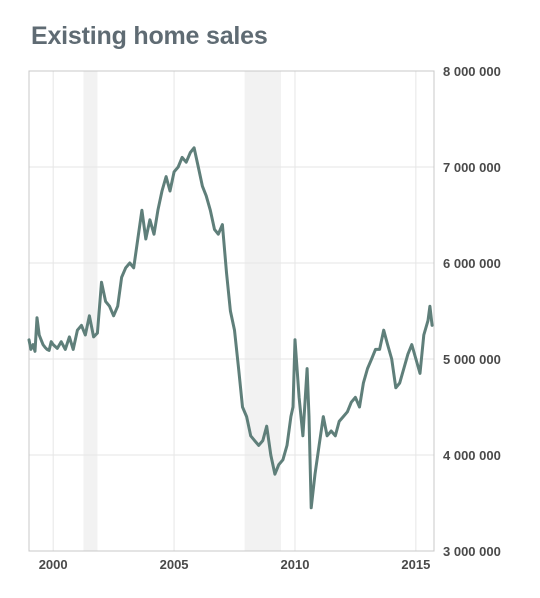 This screenshot has height=598, width=540. What do you see at coordinates (149, 36) in the screenshot?
I see `chart-title: Existing home sales` at bounding box center [149, 36].